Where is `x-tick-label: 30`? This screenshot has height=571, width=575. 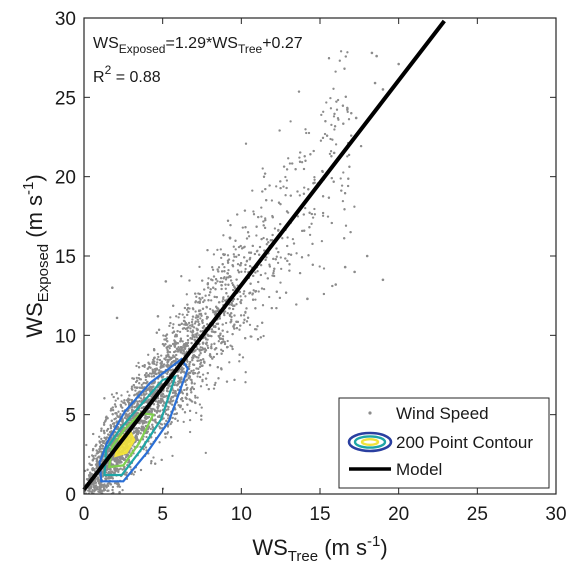
x-tick-label: 30 is located at coordinates (555, 514).